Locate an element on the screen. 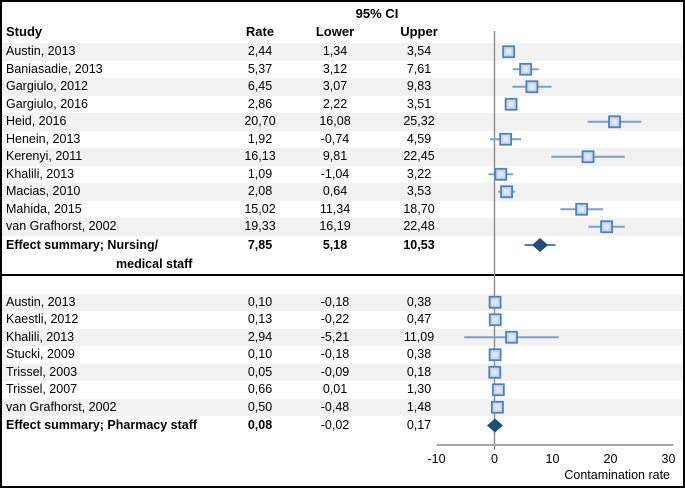 The height and width of the screenshot is (488, 685). table-row: Baniasadie, 2013 5,37 3,12 7,61 is located at coordinates (342, 70).